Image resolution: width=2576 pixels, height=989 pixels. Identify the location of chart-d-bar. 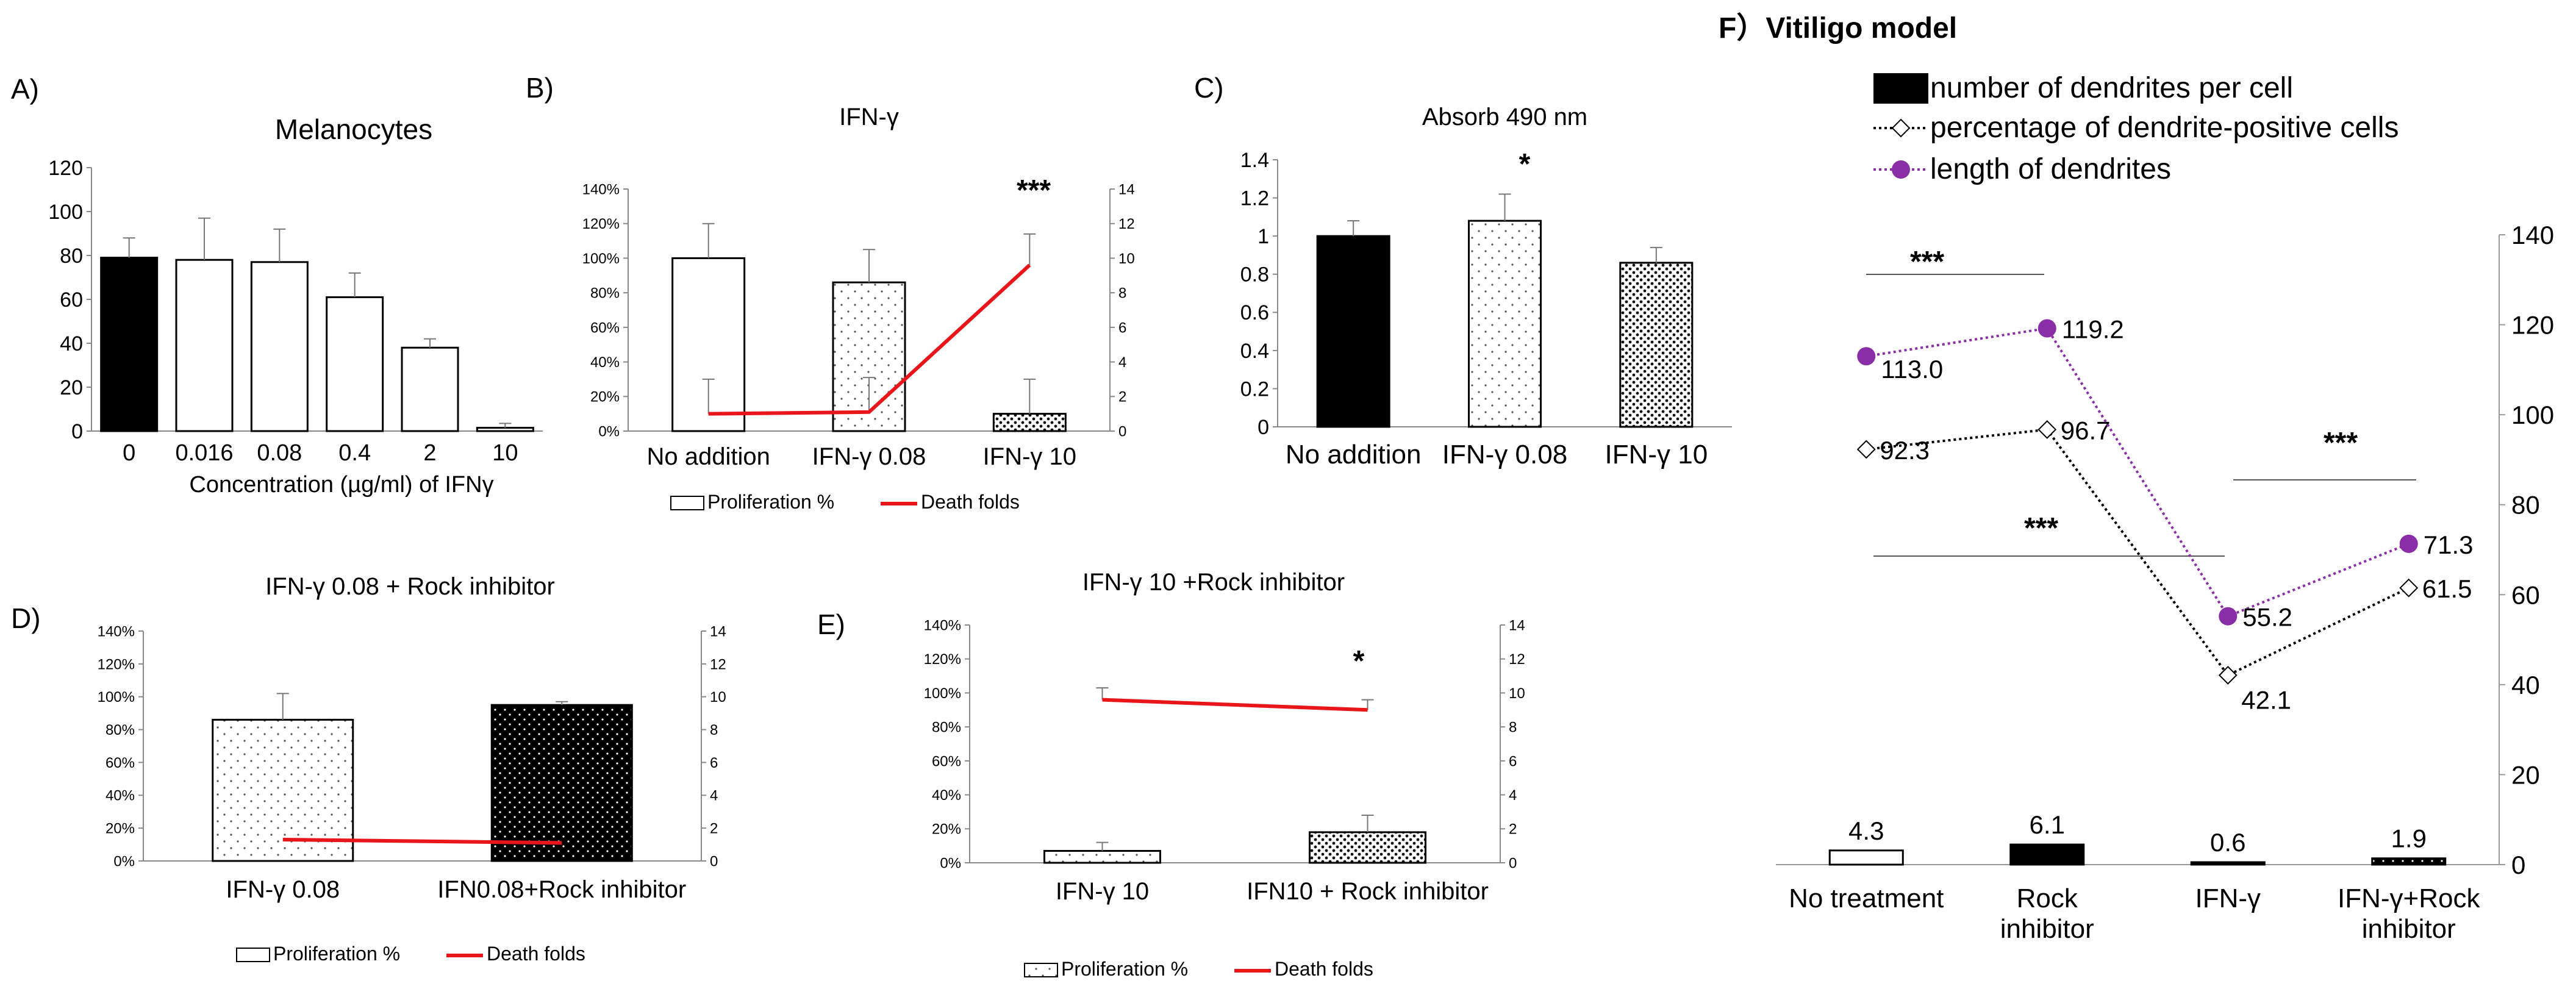
(561, 783).